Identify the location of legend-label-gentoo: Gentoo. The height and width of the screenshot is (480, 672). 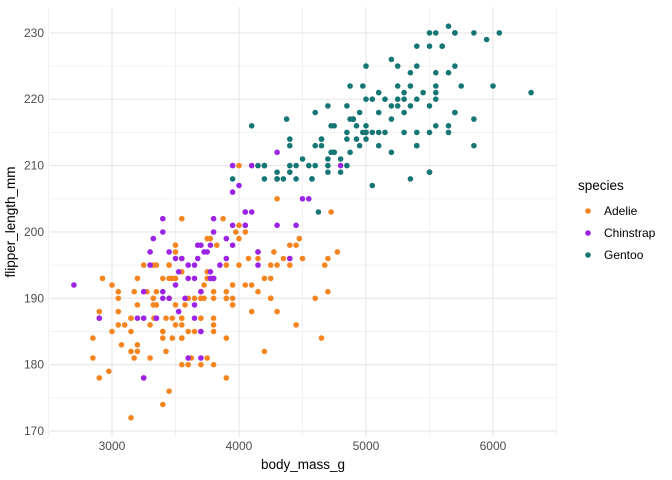
(624, 255).